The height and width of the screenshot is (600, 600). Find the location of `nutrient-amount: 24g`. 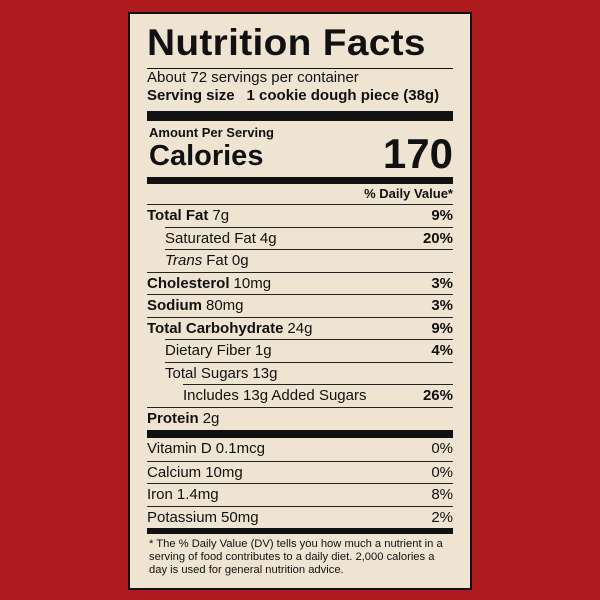

nutrient-amount: 24g is located at coordinates (300, 328).